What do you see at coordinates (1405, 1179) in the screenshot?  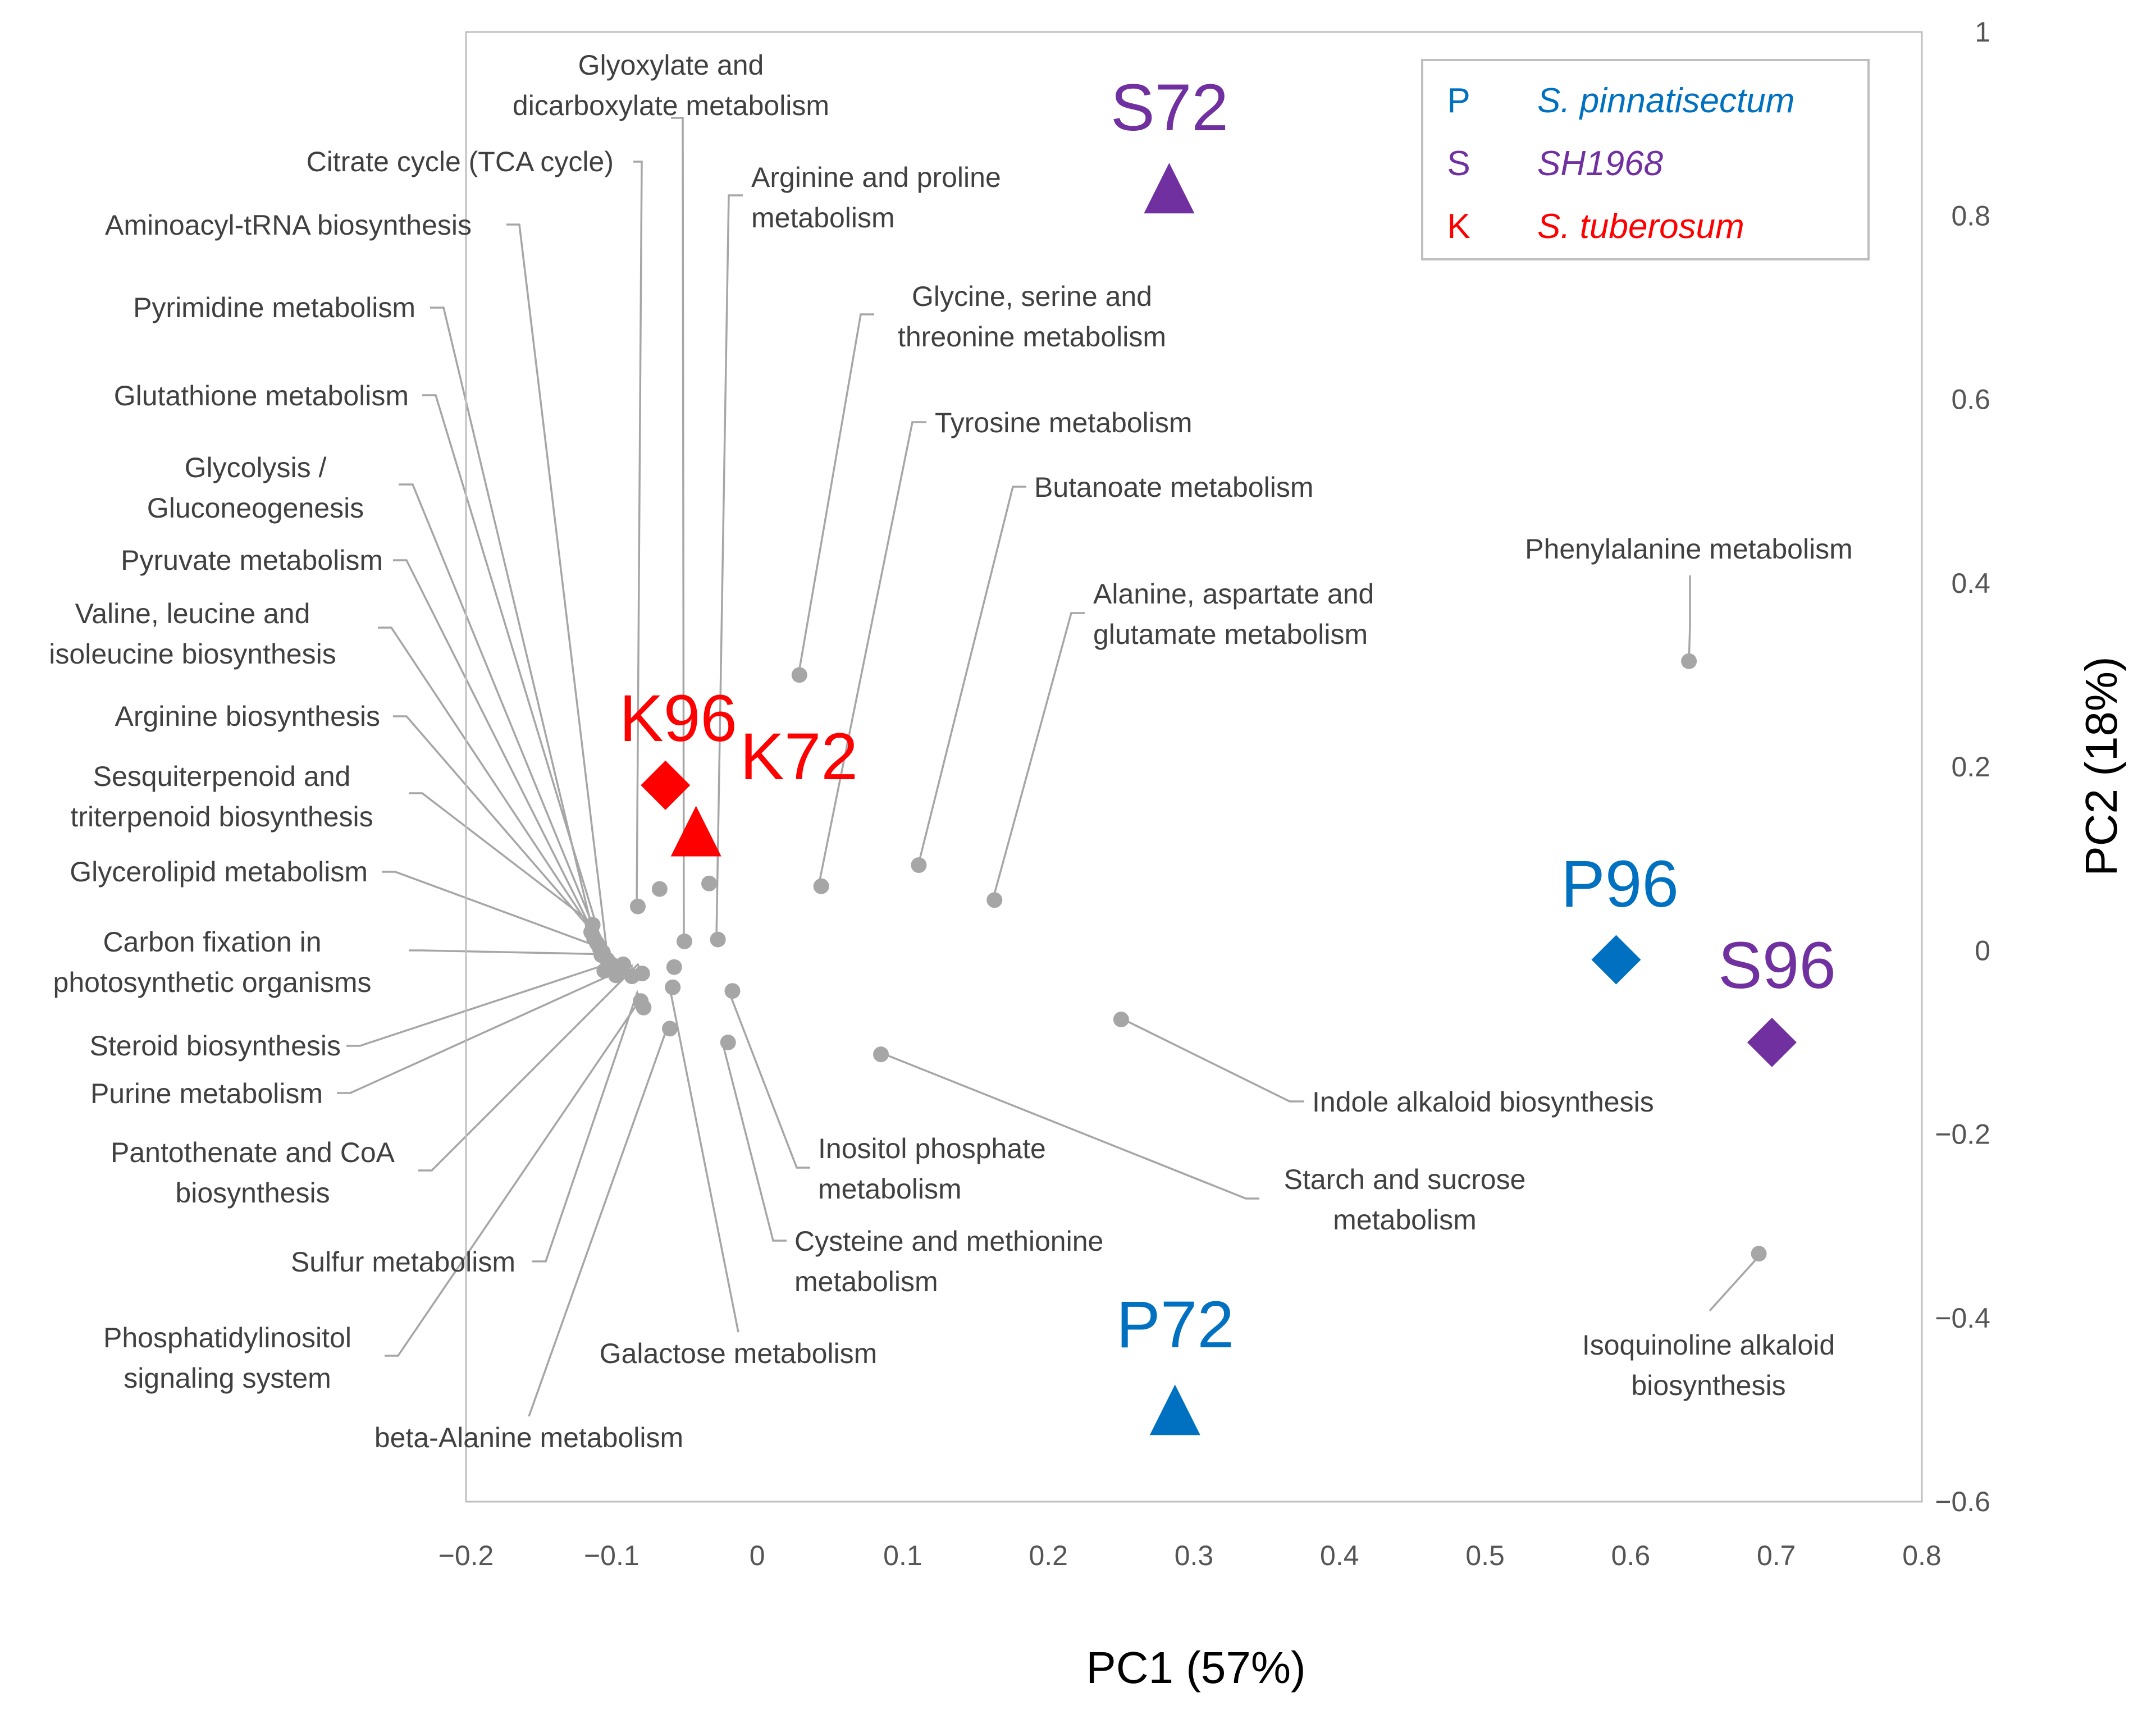 I see `label-line: Starch and sucrose` at bounding box center [1405, 1179].